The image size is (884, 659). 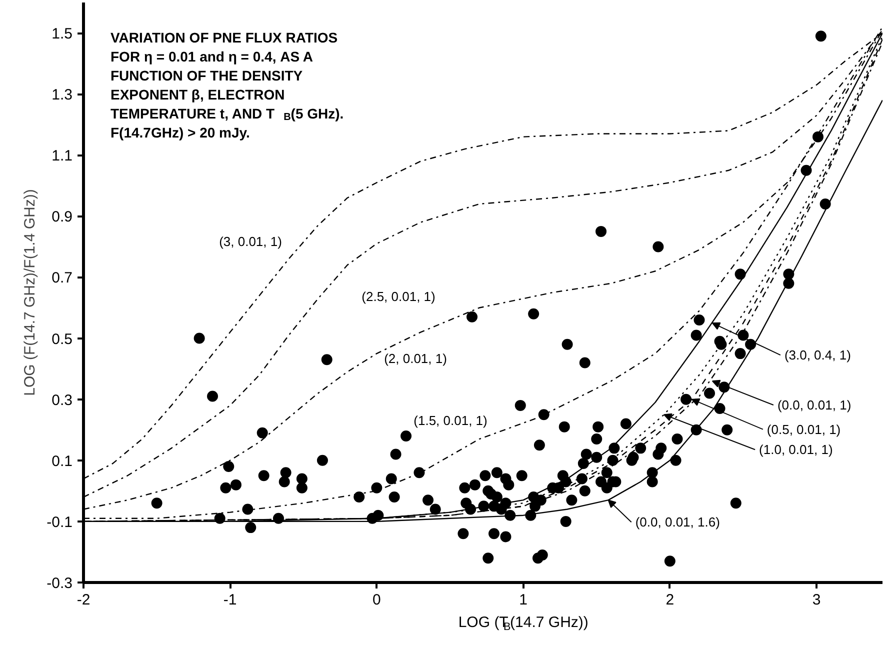 What do you see at coordinates (250, 241) in the screenshot?
I see `annotation: (3, 0.01, 1)` at bounding box center [250, 241].